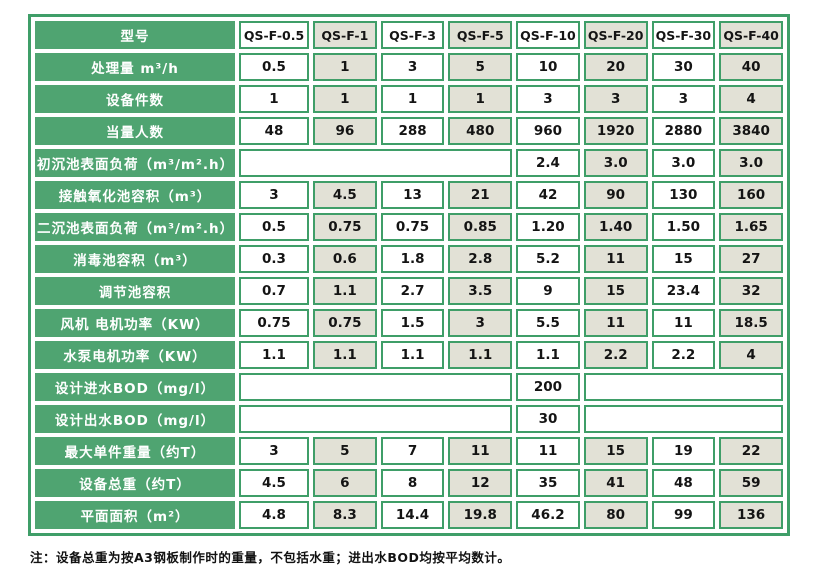  What do you see at coordinates (683, 131) in the screenshot?
I see `spec-cell: 2880` at bounding box center [683, 131].